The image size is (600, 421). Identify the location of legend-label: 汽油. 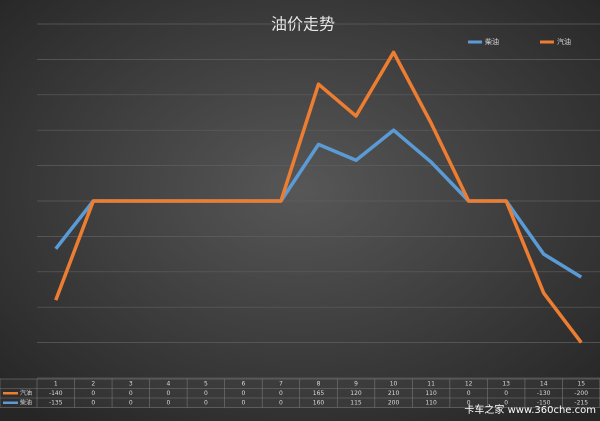
(564, 41).